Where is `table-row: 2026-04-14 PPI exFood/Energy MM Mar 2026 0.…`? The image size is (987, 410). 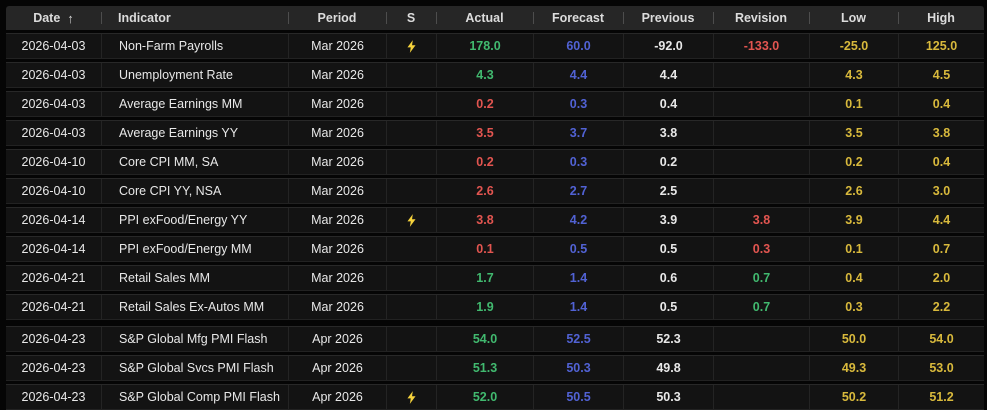 table-row: 2026-04-14 PPI exFood/Energy MM Mar 2026 0.… is located at coordinates (495, 249).